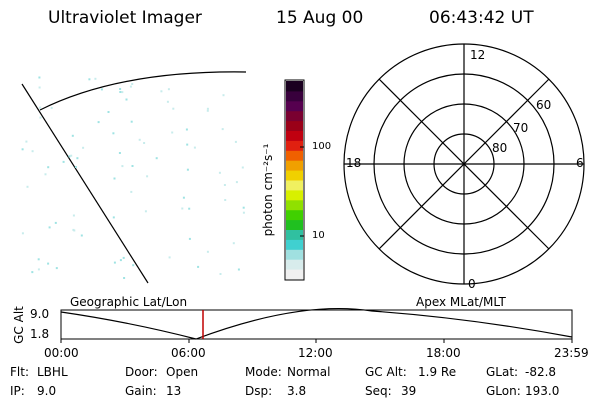 The height and width of the screenshot is (400, 600). What do you see at coordinates (143, 91) in the screenshot?
I see `horizon-arc` at bounding box center [143, 91].